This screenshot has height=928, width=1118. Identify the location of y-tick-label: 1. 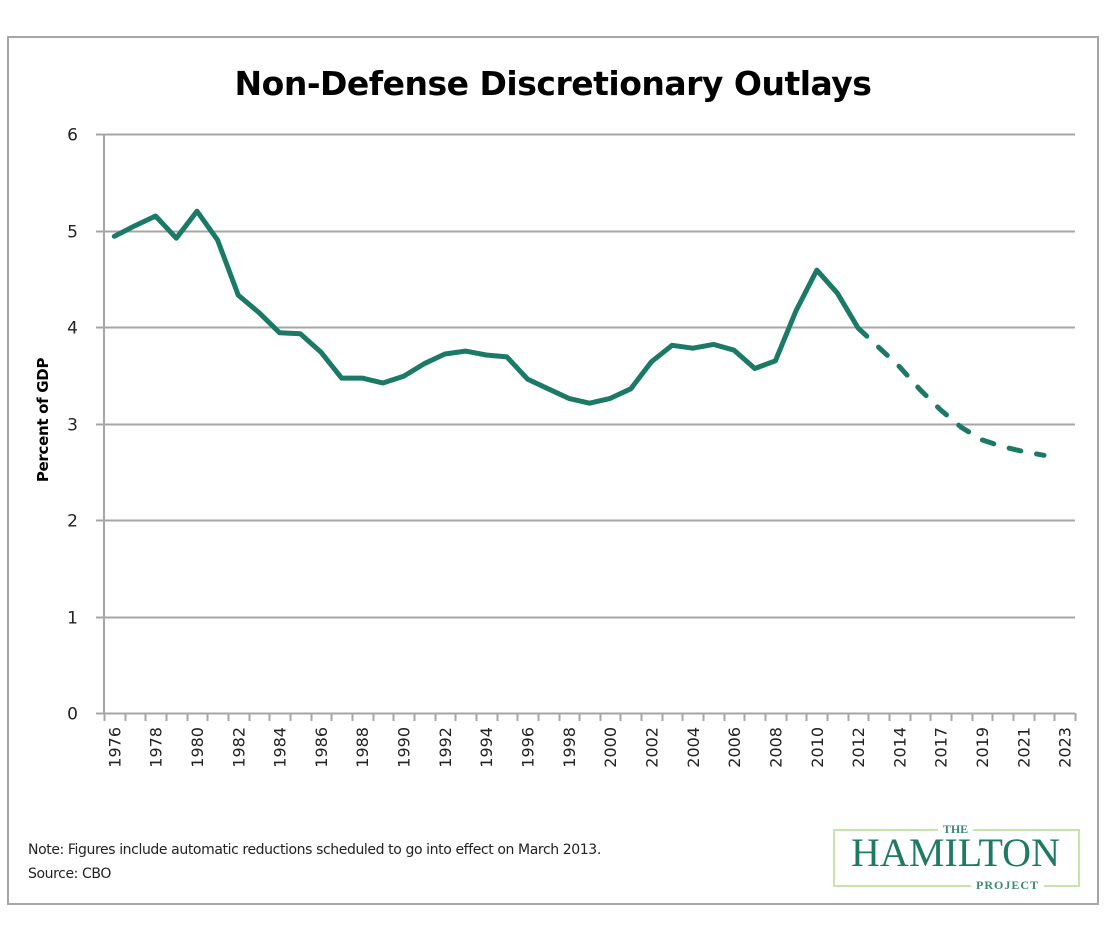
(72, 619).